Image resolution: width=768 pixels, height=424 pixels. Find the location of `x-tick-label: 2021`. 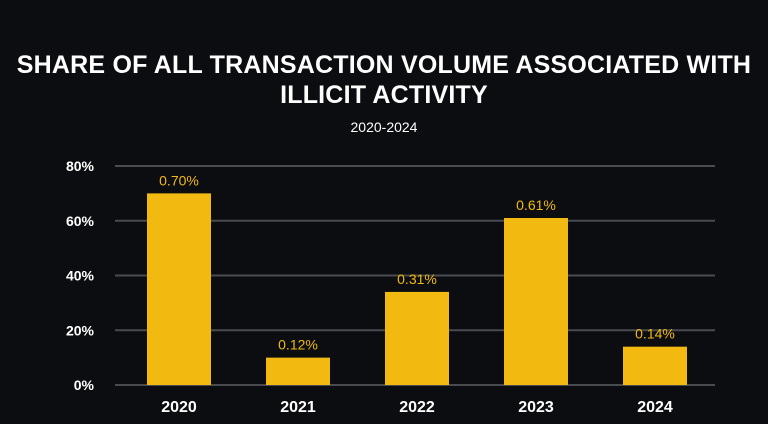

x-tick-label: 2021 is located at coordinates (298, 407).